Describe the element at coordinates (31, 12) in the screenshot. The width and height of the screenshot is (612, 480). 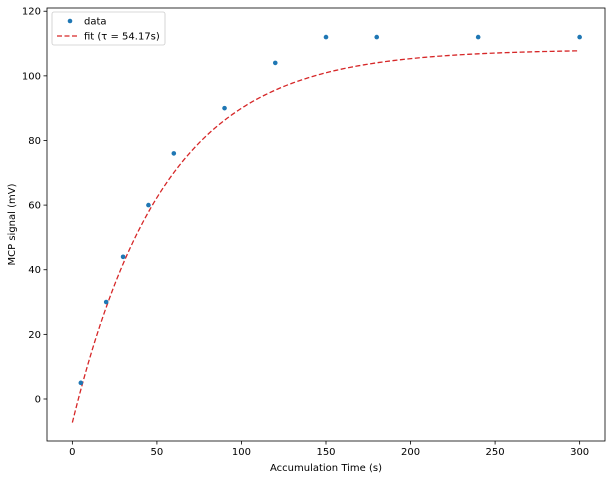
I see `y-tick-label: 120` at that location.